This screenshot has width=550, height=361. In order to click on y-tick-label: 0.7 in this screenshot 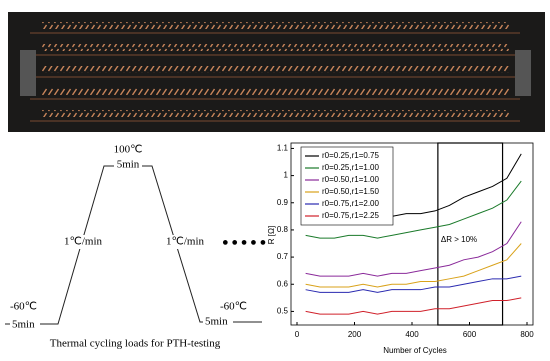, I will do `click(283, 256)`.